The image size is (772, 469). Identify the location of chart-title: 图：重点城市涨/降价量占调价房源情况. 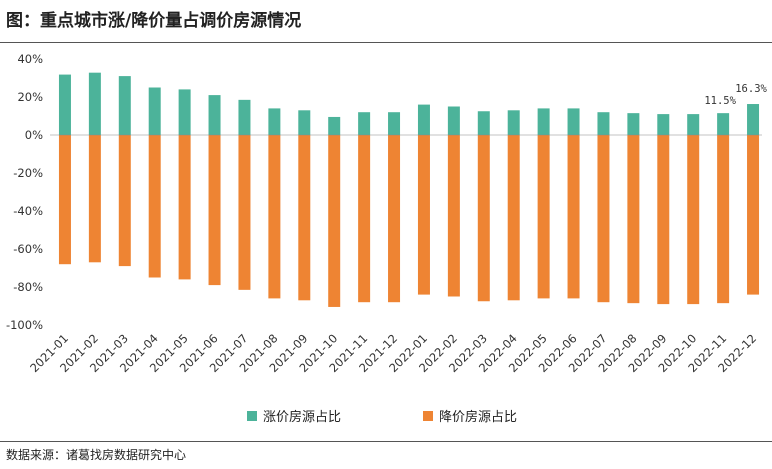
(154, 21).